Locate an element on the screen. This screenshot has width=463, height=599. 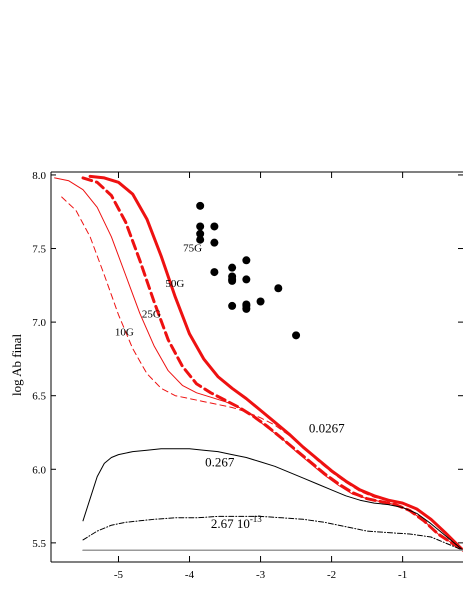
annotation-25g: 25G is located at coordinates (151, 315).